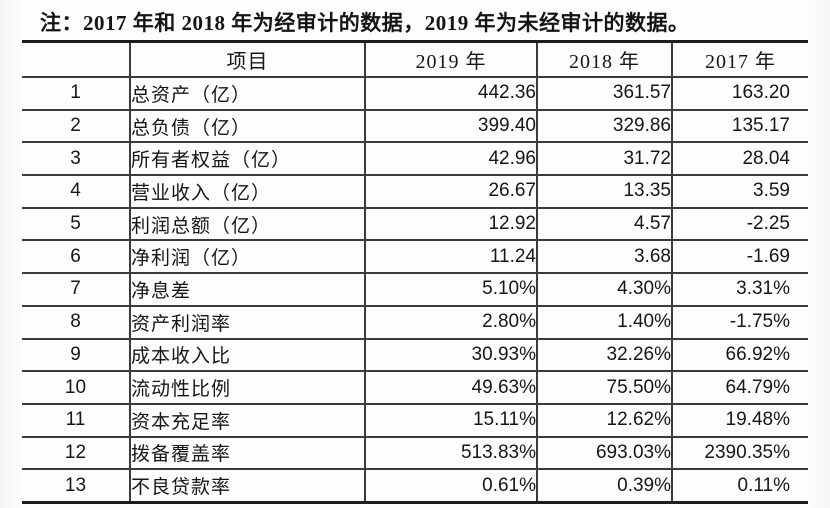 The height and width of the screenshot is (508, 830). What do you see at coordinates (739, 419) in the screenshot?
I see `value-2017-cell: 19.48%` at bounding box center [739, 419].